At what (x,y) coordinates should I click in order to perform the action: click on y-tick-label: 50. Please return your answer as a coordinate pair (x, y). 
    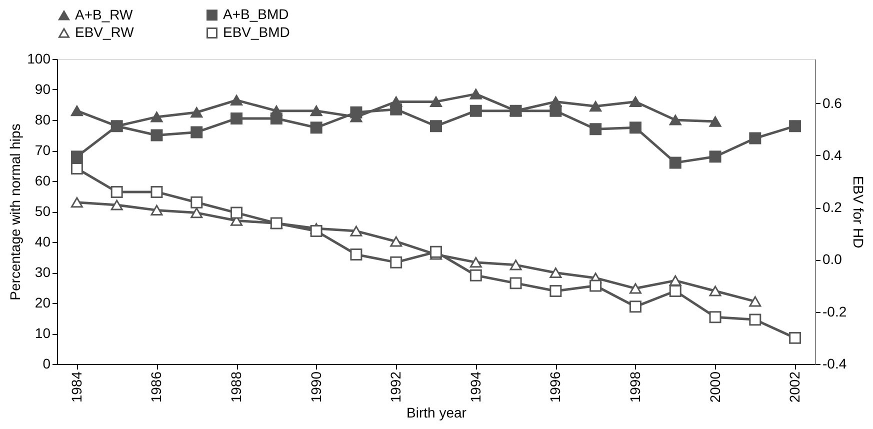
    Looking at the image, I should click on (42, 211).